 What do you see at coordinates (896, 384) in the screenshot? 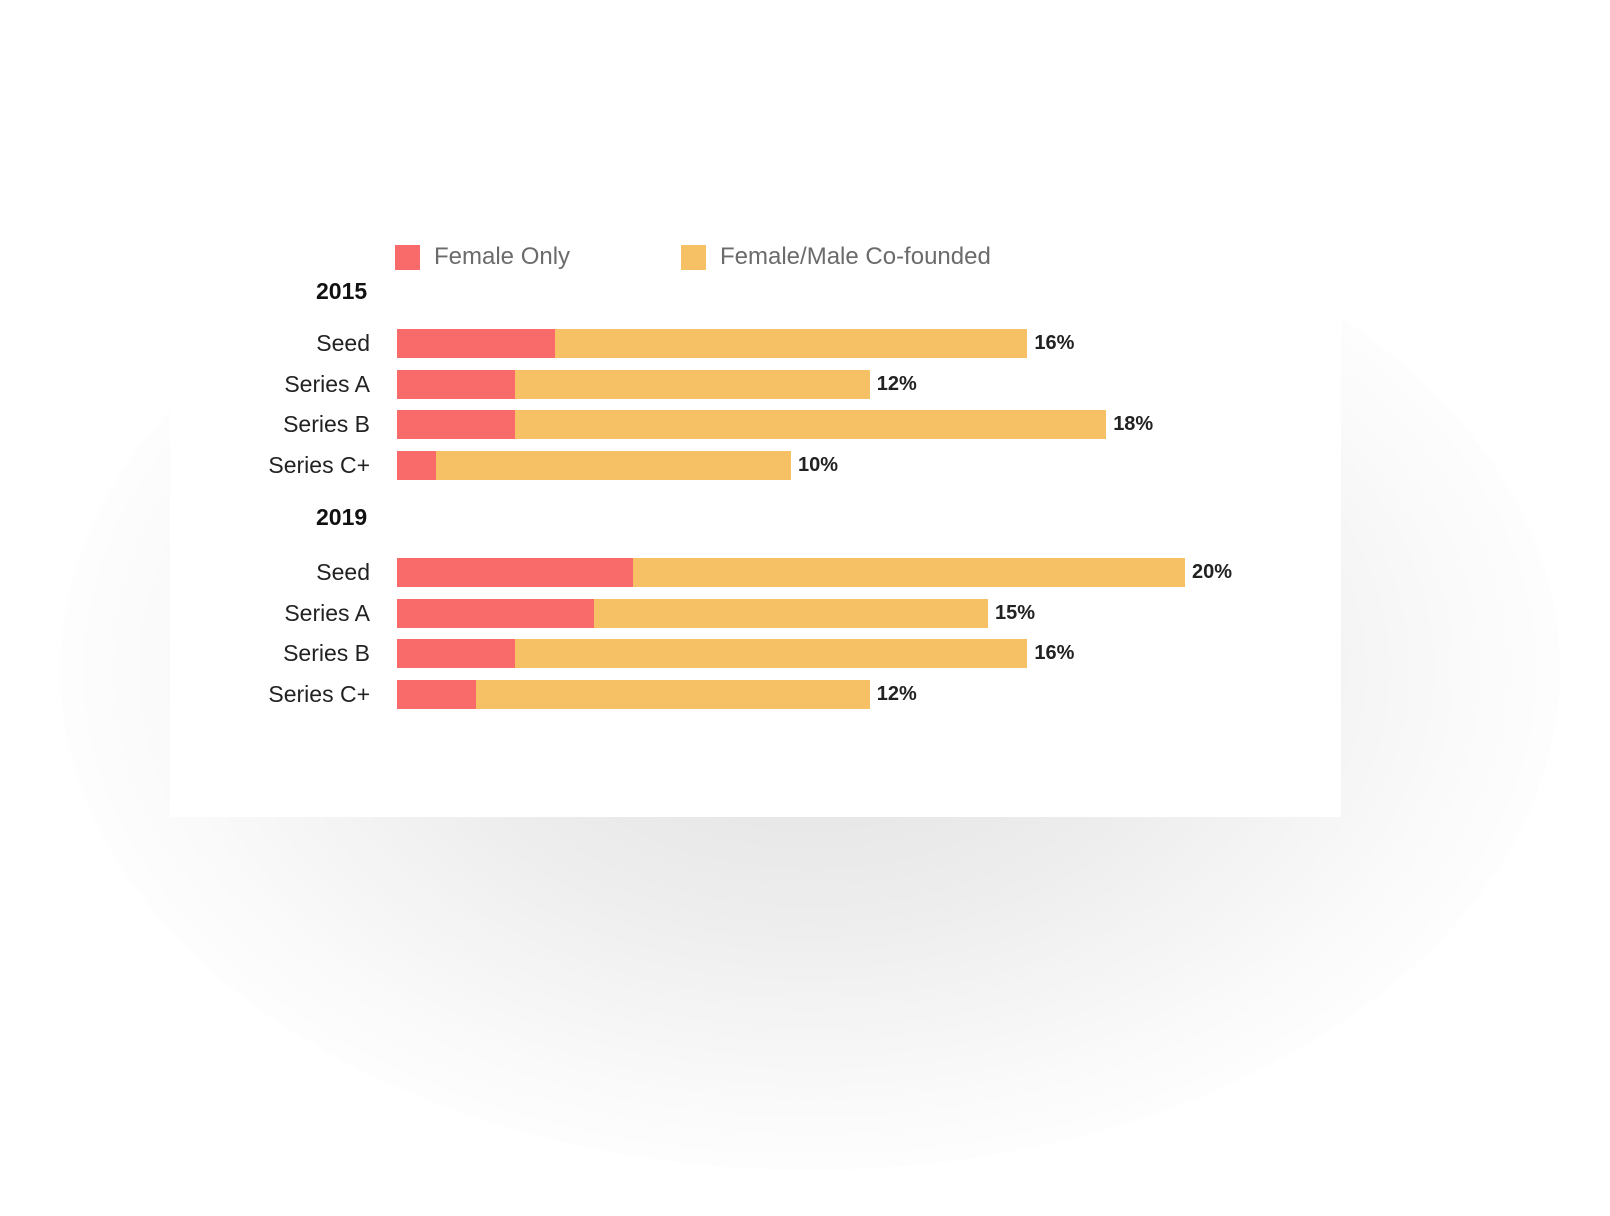
I see `value-label-2015-series-a: 12%` at bounding box center [896, 384].